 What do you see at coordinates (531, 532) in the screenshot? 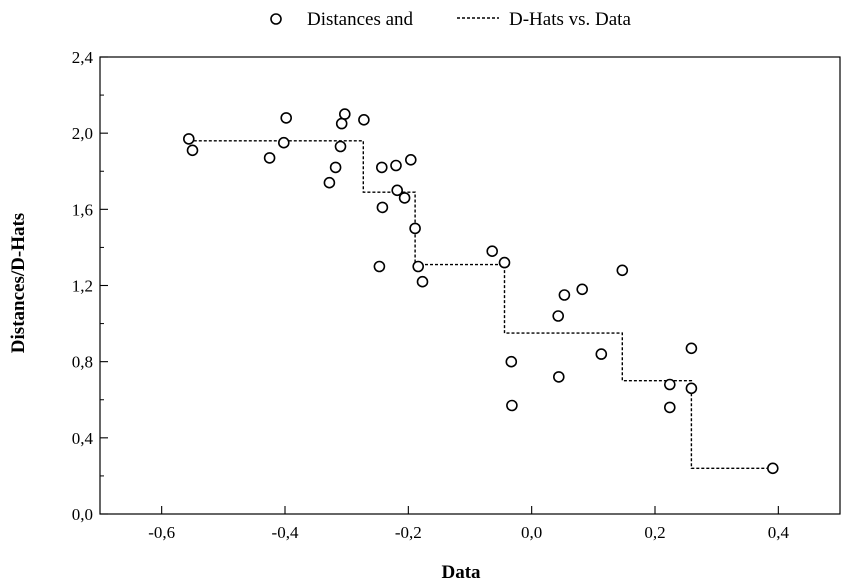
I see `x-tick-label: 0,0` at bounding box center [531, 532].